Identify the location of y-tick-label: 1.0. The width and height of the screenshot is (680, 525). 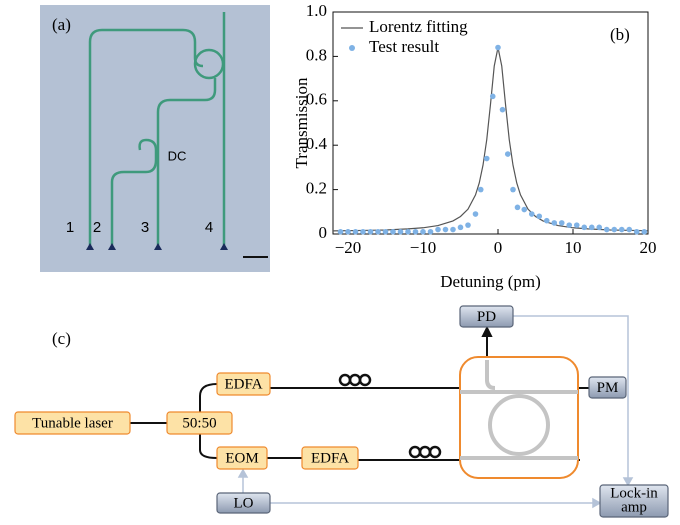
(316, 10).